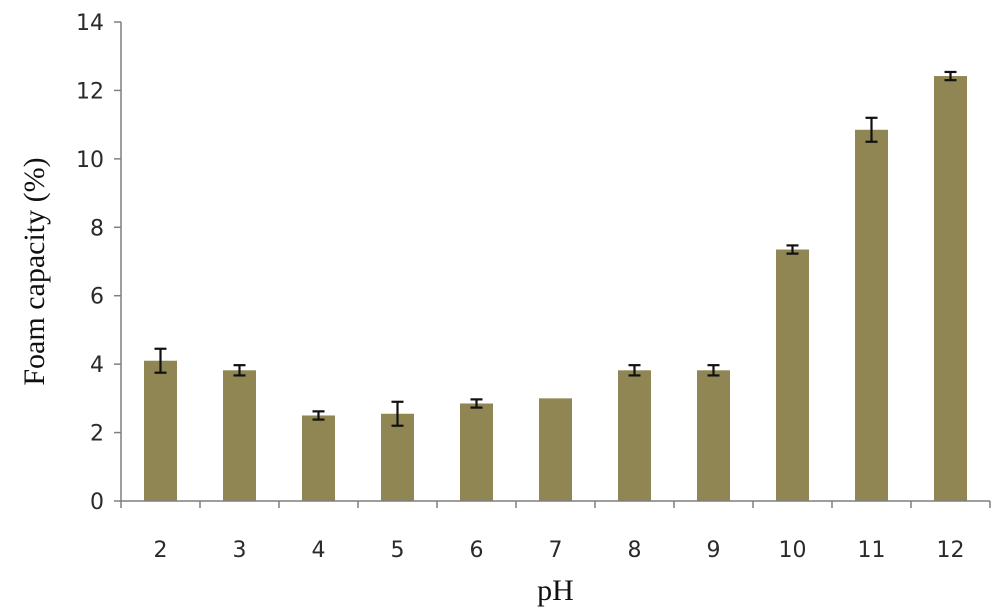  Describe the element at coordinates (398, 550) in the screenshot. I see `x-tick-label: 5` at that location.